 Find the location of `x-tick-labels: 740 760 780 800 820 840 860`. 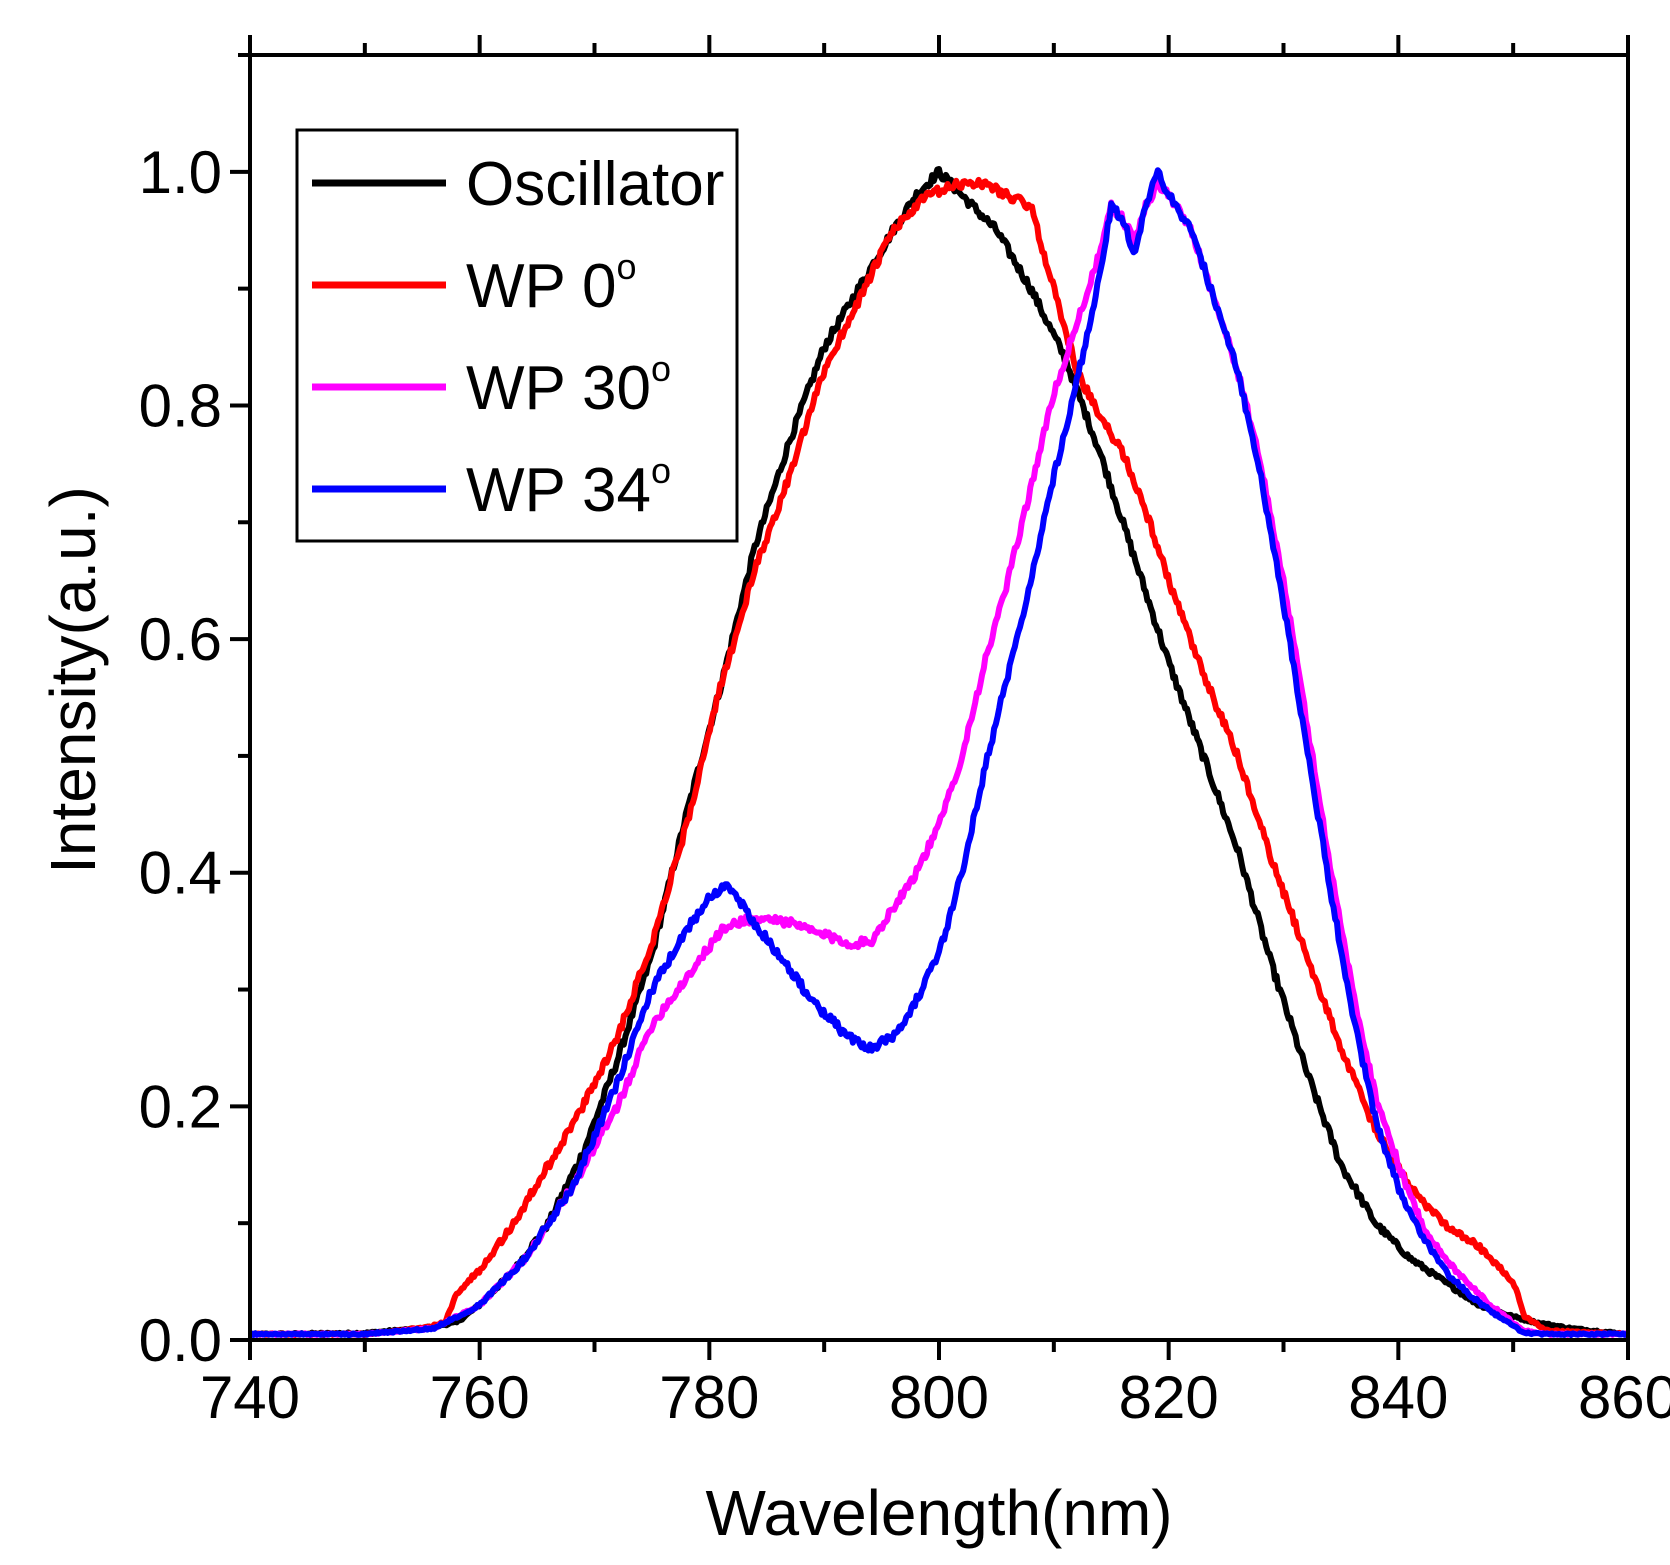

x-tick-labels: 740 760 780 800 820 840 860 is located at coordinates (935, 1397).